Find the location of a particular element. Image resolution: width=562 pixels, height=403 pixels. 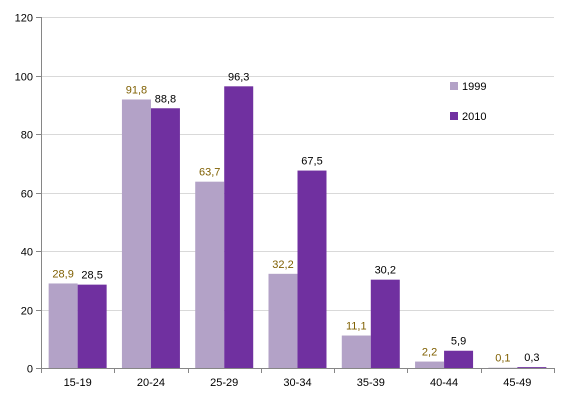

x-tick-label: 30-34 is located at coordinates (297, 383).